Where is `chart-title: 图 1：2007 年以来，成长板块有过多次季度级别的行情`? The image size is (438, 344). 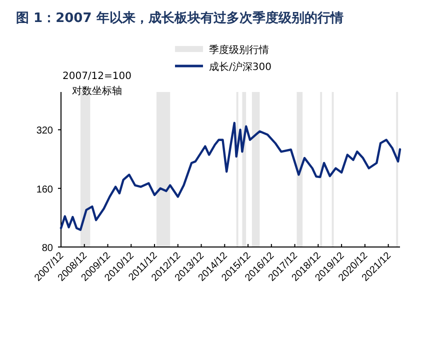
chart-title: 图 1：2007 年以来，成长板块有过多次季度级别的行情 is located at coordinates (180, 18).